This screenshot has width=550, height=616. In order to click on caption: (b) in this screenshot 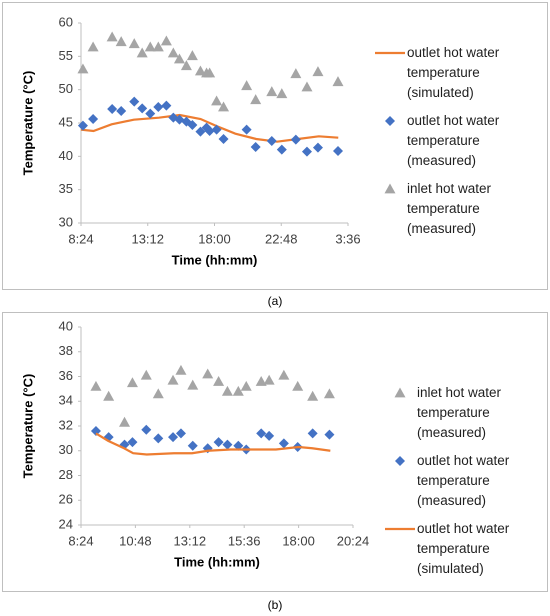, I will do `click(275, 605)`.